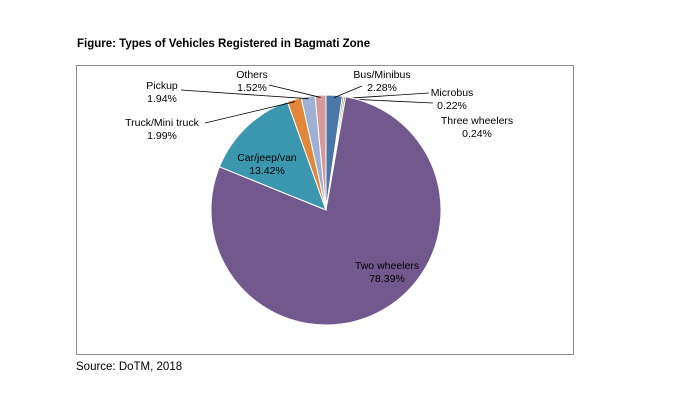 The image size is (695, 412). I want to click on figure-source: Source: DoTM, 2018, so click(129, 367).